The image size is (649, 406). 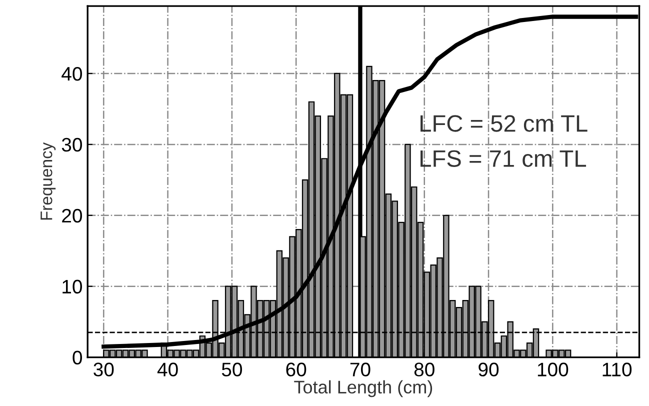 I want to click on x-tick-label: 80, so click(x=424, y=369).